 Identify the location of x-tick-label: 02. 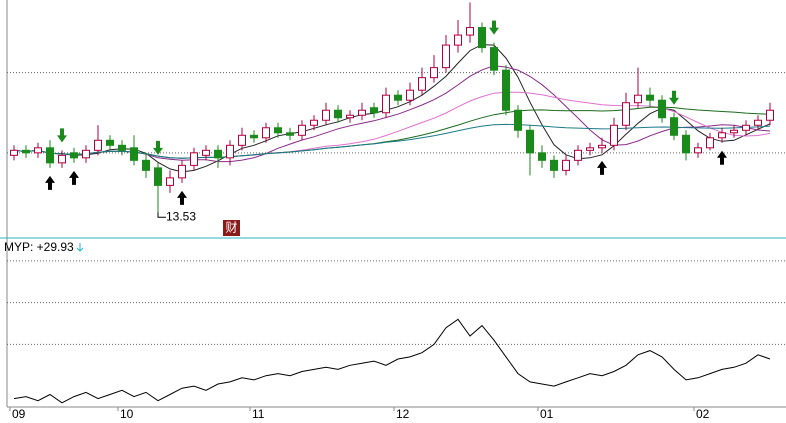
(703, 414).